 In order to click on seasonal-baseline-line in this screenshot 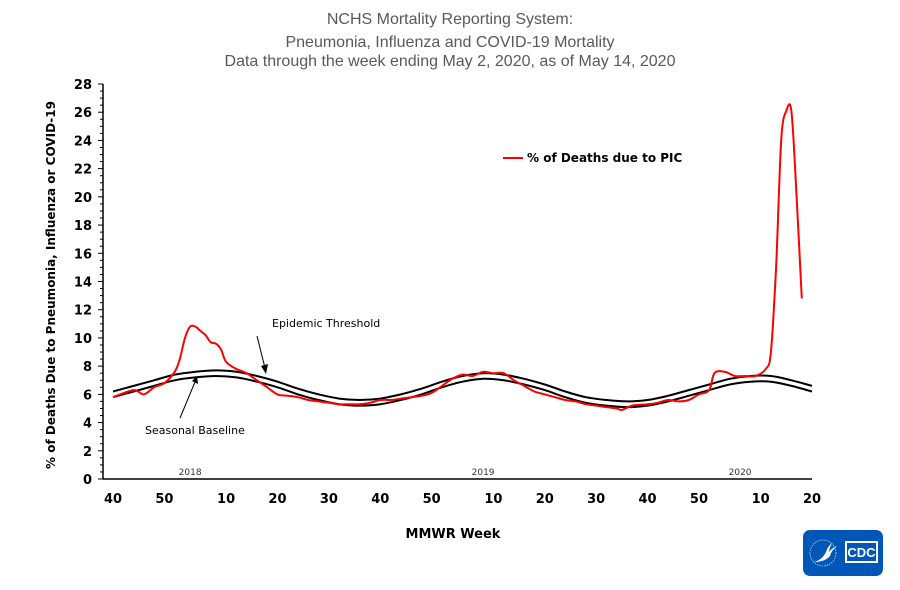, I will do `click(462, 391)`.